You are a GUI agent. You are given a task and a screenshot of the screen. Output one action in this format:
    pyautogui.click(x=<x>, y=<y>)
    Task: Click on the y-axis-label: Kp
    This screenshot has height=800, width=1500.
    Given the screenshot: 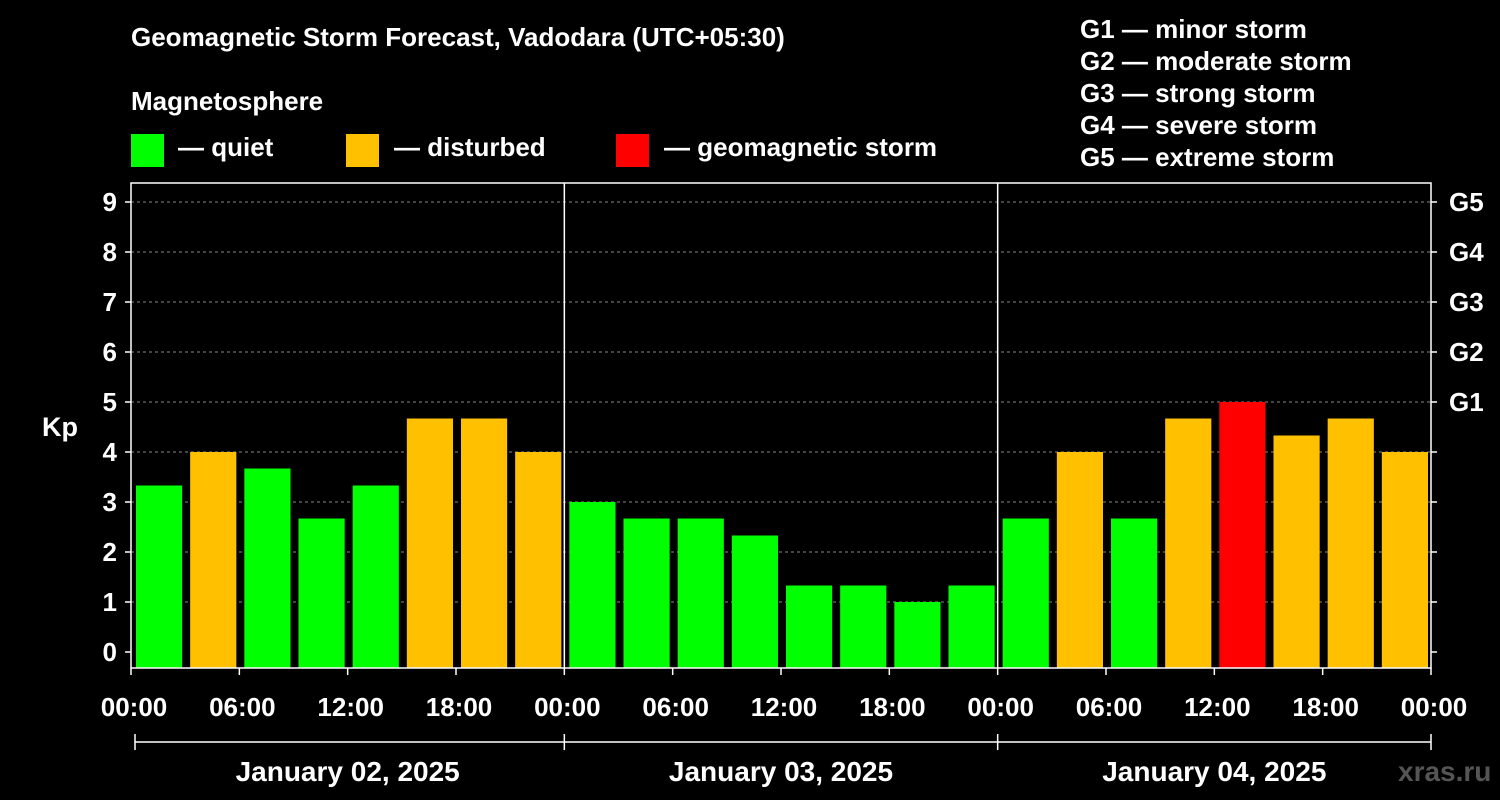 What is the action you would take?
    pyautogui.click(x=60, y=427)
    